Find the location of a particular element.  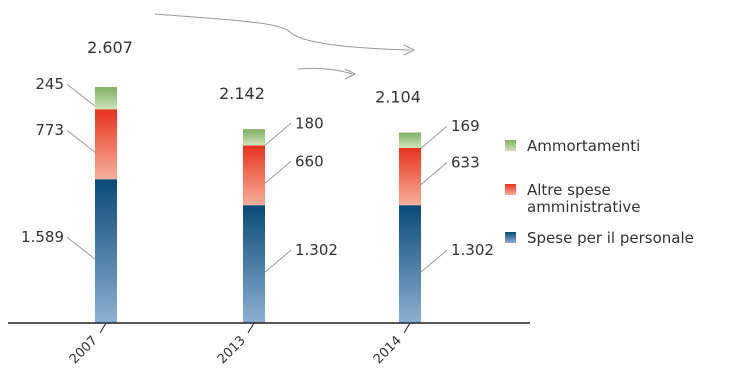

legend-swatch-s2 is located at coordinates (510, 145).